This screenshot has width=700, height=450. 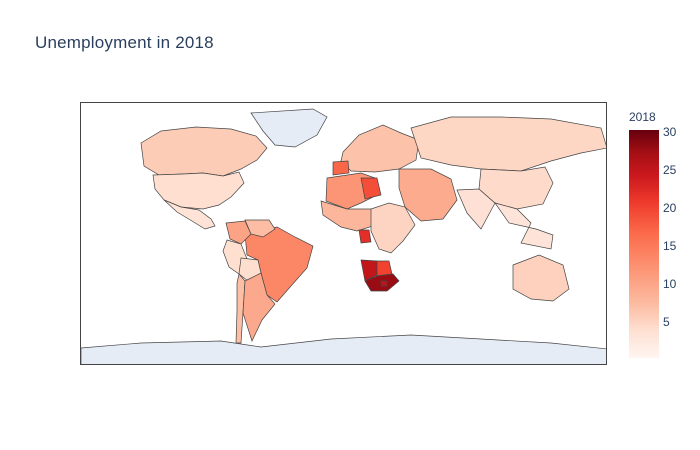 I want to click on region-argentina, so click(x=259, y=307).